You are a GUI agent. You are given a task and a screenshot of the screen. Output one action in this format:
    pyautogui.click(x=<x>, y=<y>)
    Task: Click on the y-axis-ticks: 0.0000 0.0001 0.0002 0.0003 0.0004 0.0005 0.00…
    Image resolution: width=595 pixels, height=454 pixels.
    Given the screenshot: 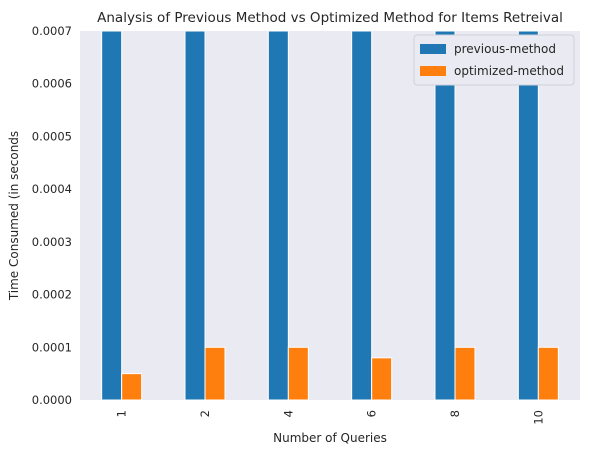 What is the action you would take?
    pyautogui.click(x=52, y=215)
    